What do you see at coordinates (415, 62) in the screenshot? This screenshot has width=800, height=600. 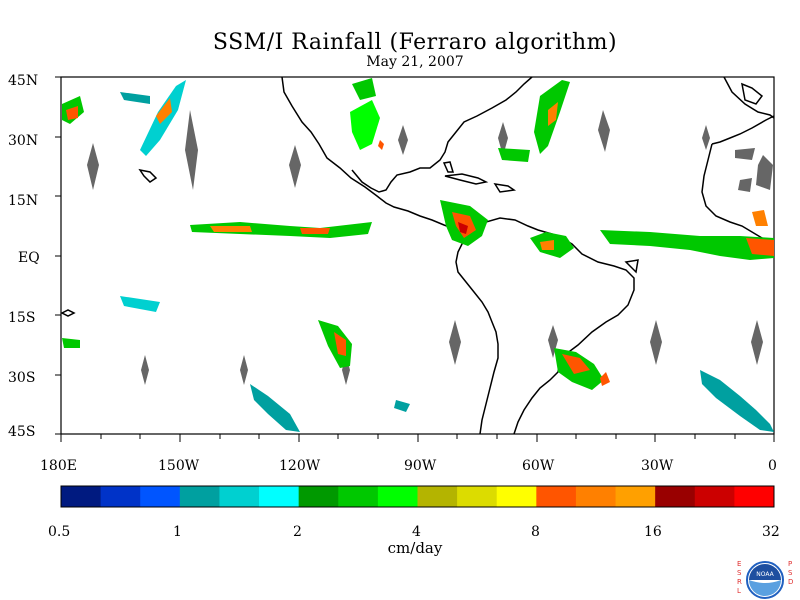 I see `map-date: May 21, 2007` at bounding box center [415, 62].